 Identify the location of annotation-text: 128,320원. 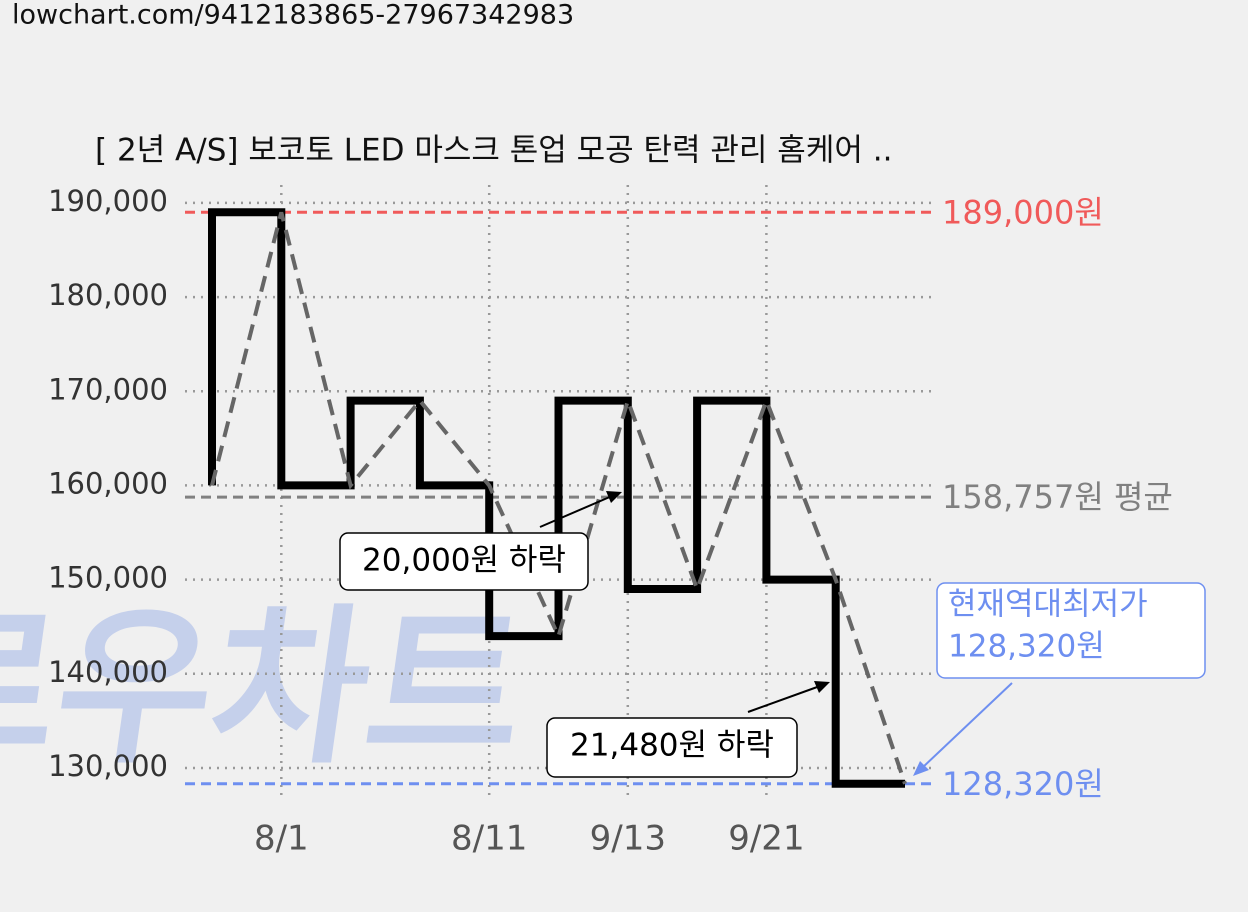
(1026, 647).